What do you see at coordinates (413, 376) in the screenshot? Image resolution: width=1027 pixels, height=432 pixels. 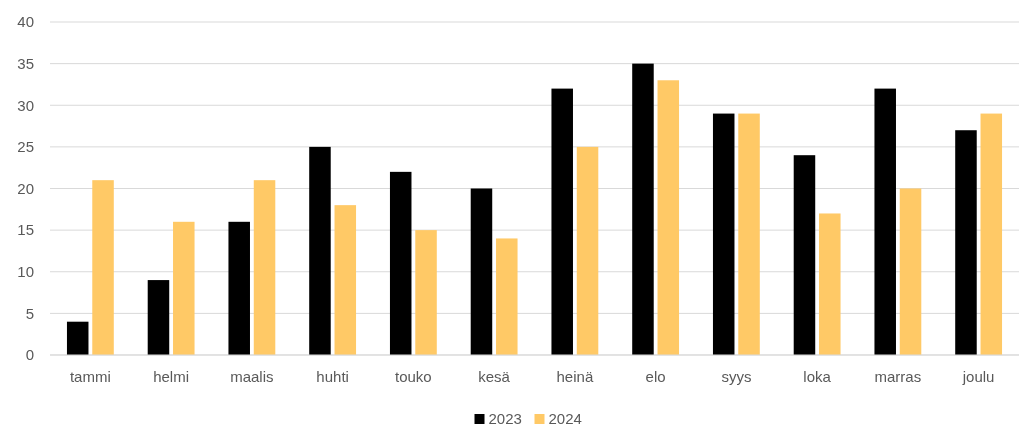 I see `x-tick-label: touko` at bounding box center [413, 376].